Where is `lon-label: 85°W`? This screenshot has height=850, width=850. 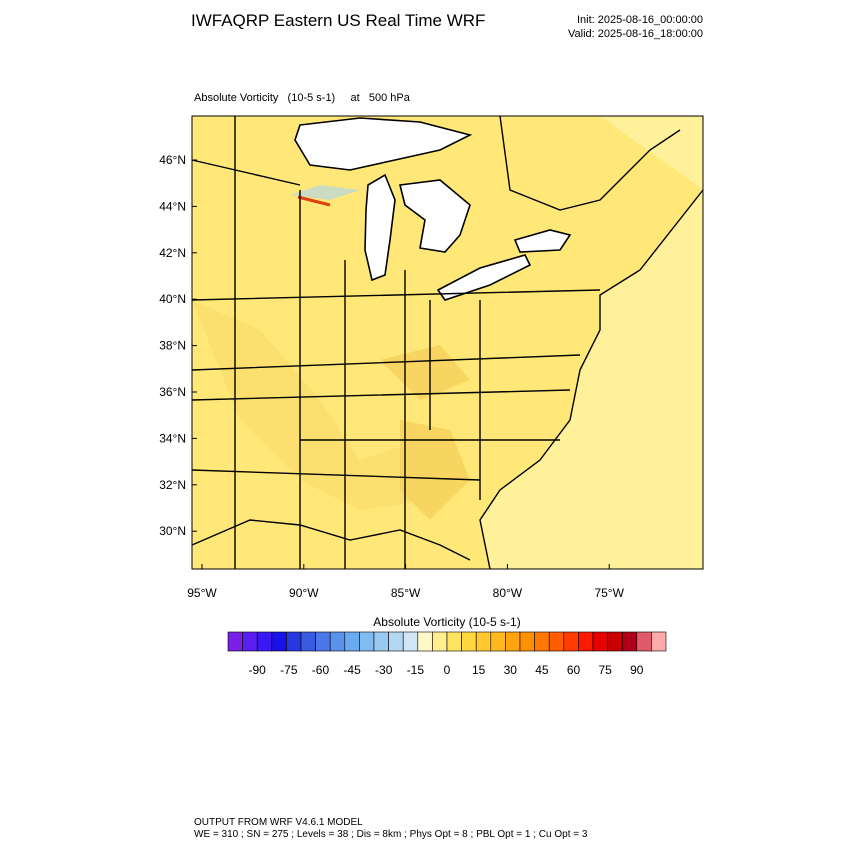 lon-label: 85°W is located at coordinates (406, 593).